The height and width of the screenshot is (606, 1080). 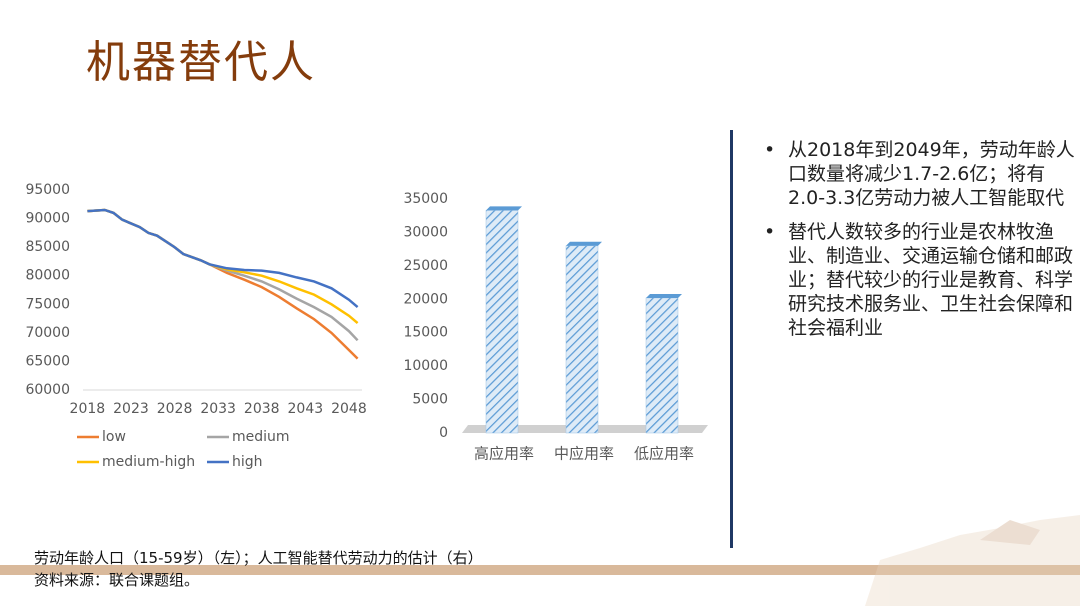 I want to click on legend-label: high, so click(x=247, y=462).